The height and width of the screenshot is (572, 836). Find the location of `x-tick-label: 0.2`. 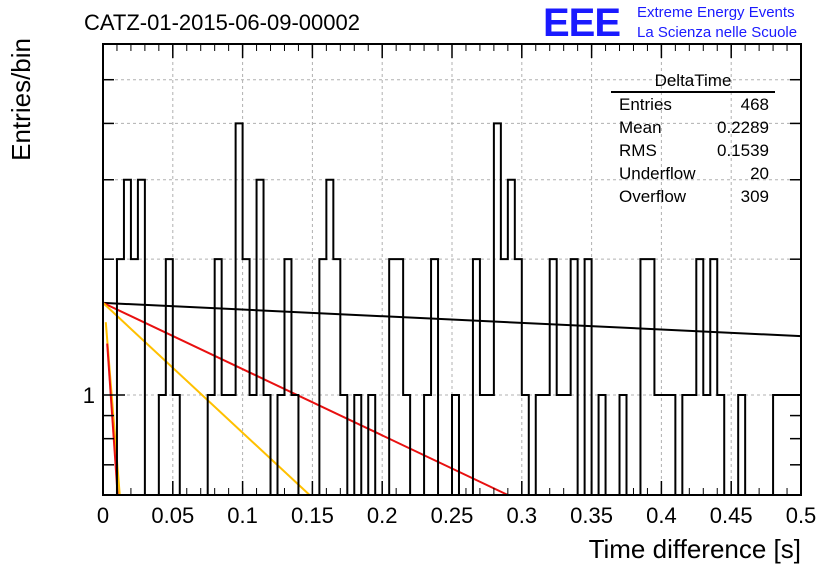

x-tick-label: 0.2 is located at coordinates (382, 515).